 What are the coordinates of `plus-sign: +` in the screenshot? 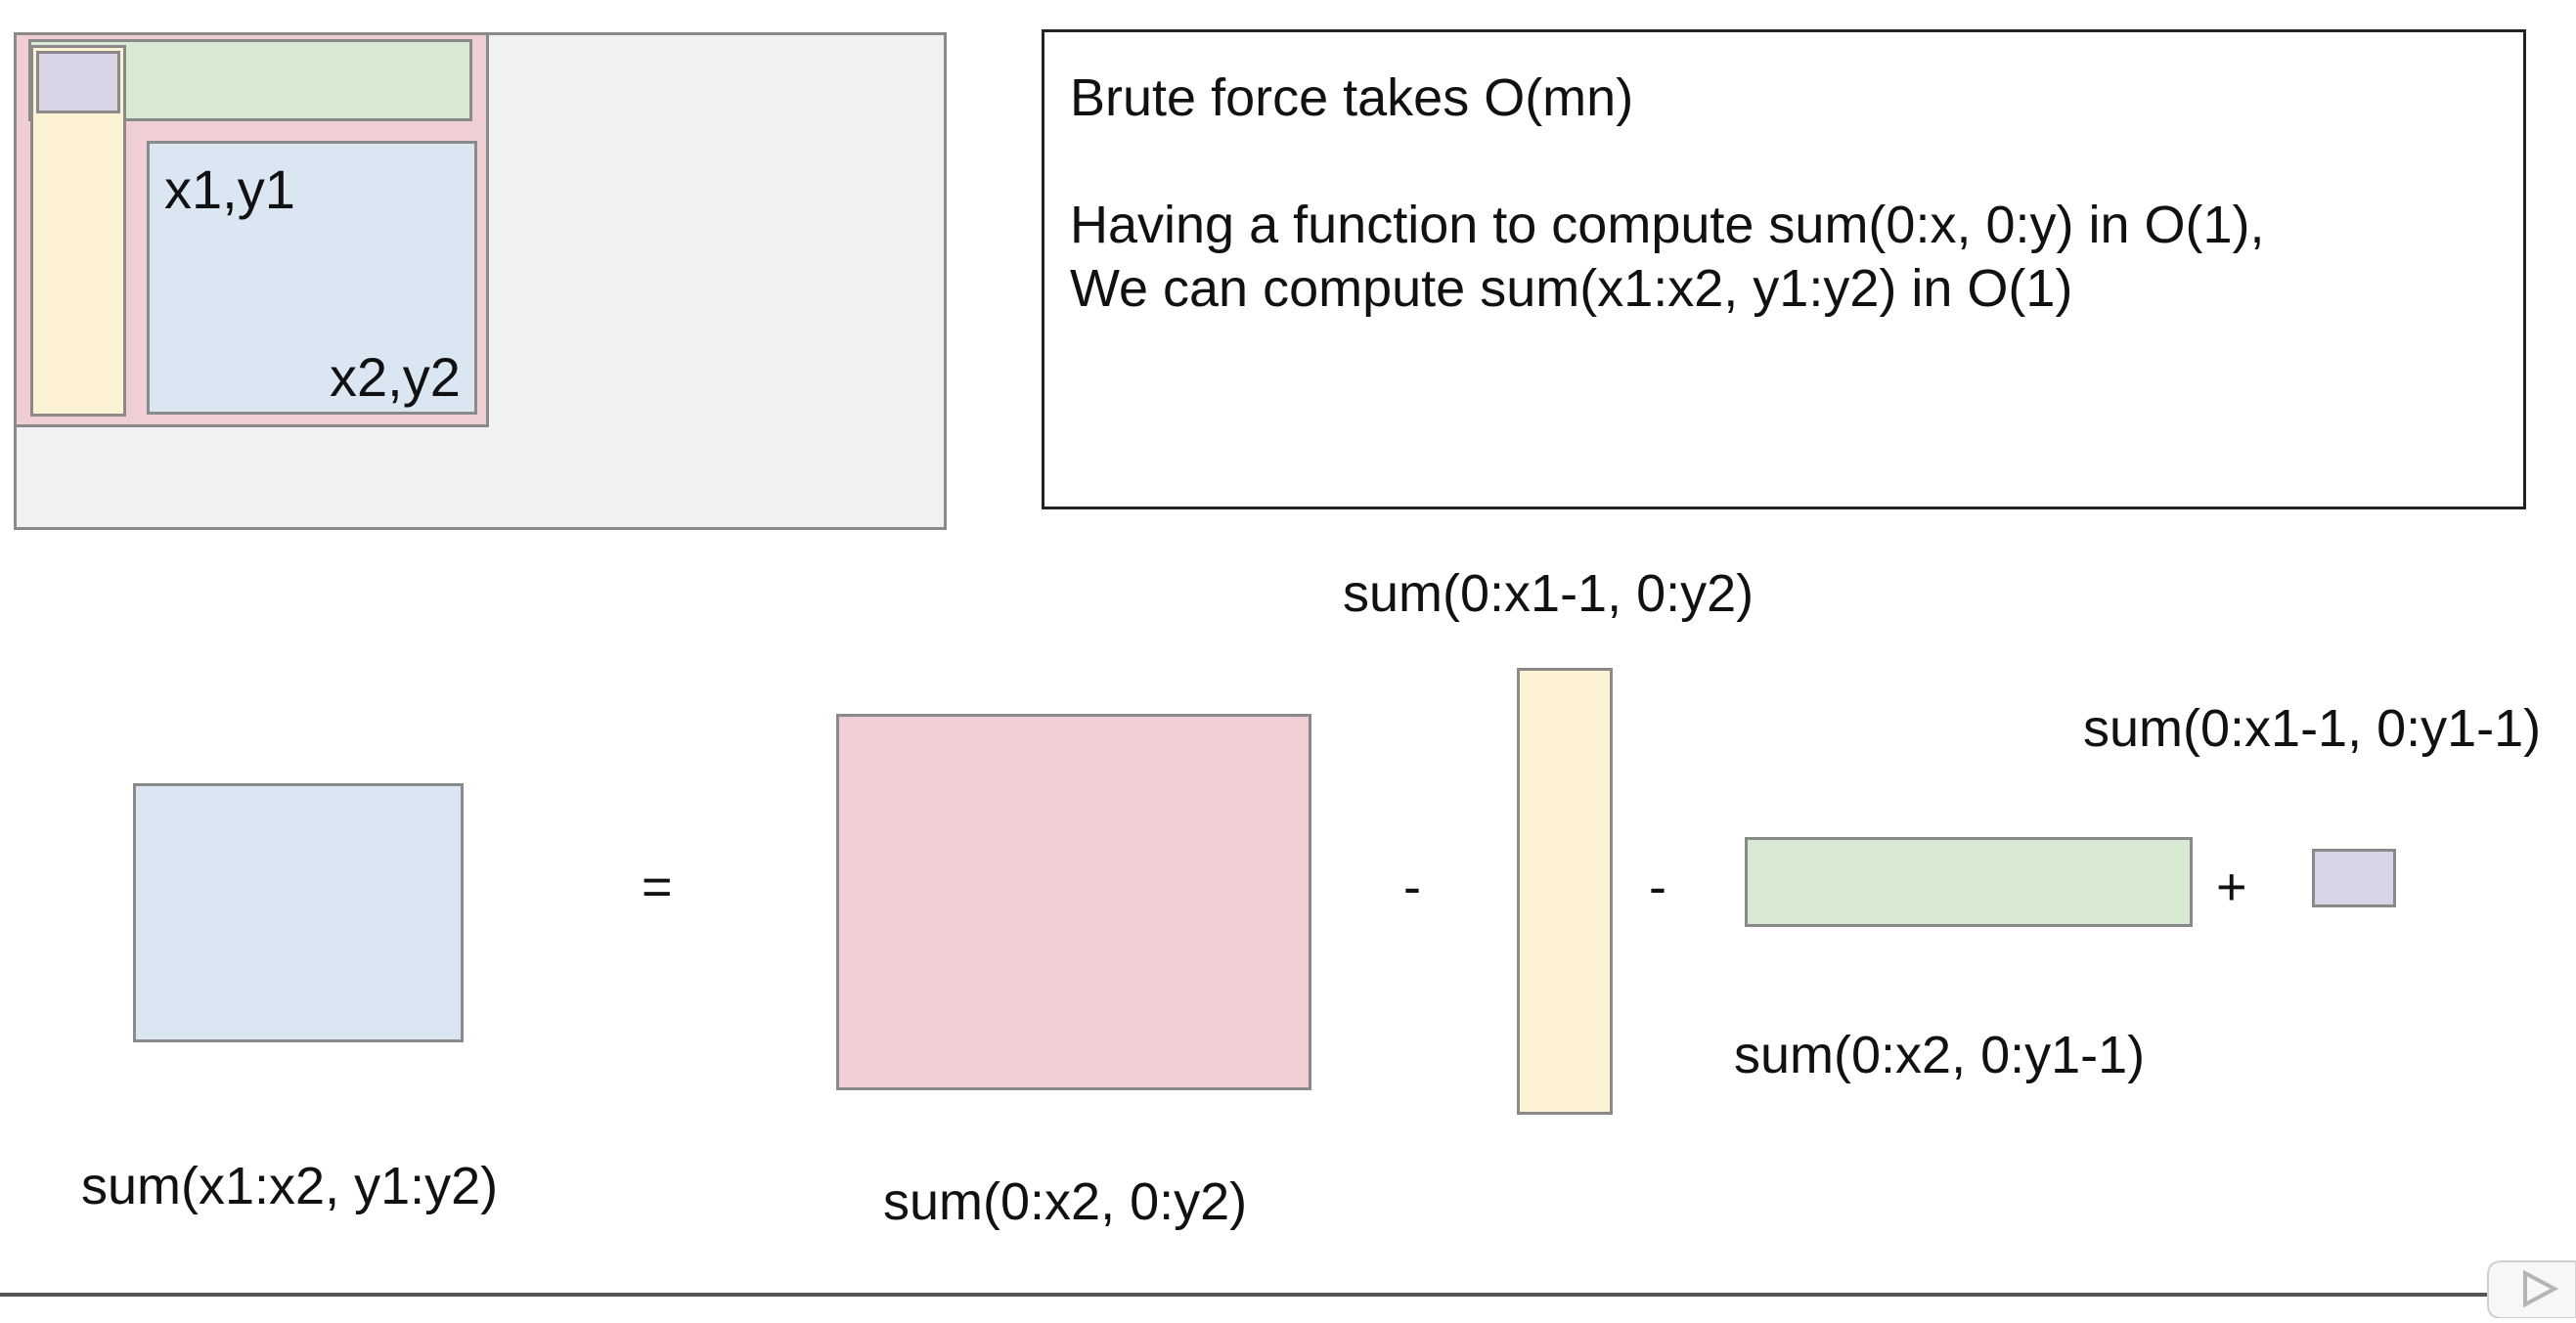 It's located at (2231, 887).